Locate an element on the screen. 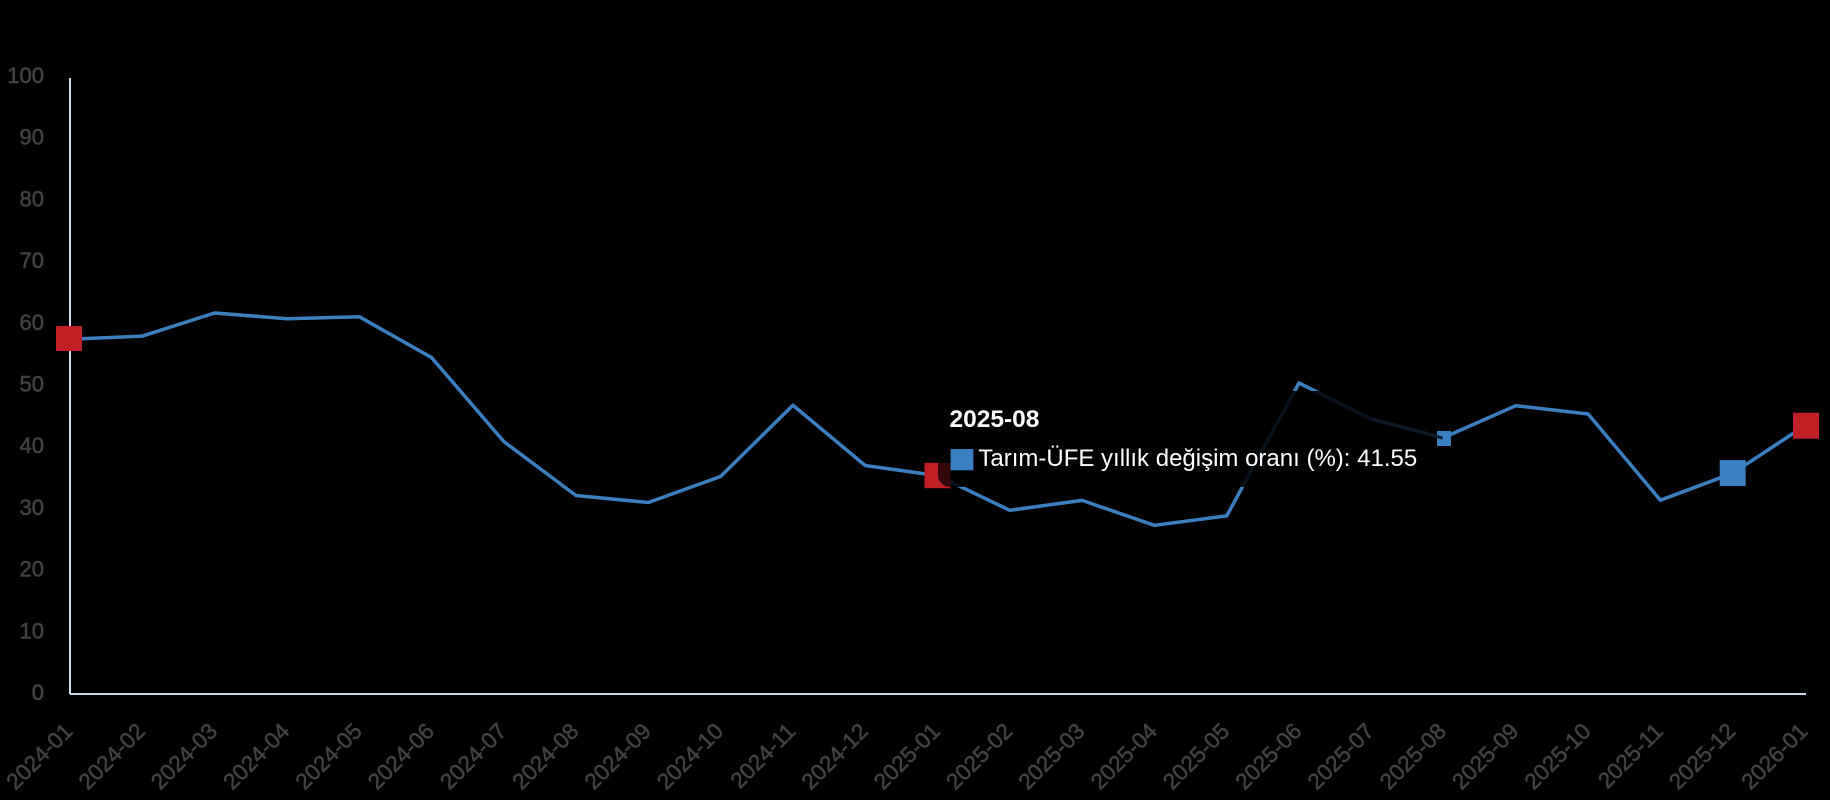 The width and height of the screenshot is (1830, 800). svg-text: 10 is located at coordinates (32, 630).